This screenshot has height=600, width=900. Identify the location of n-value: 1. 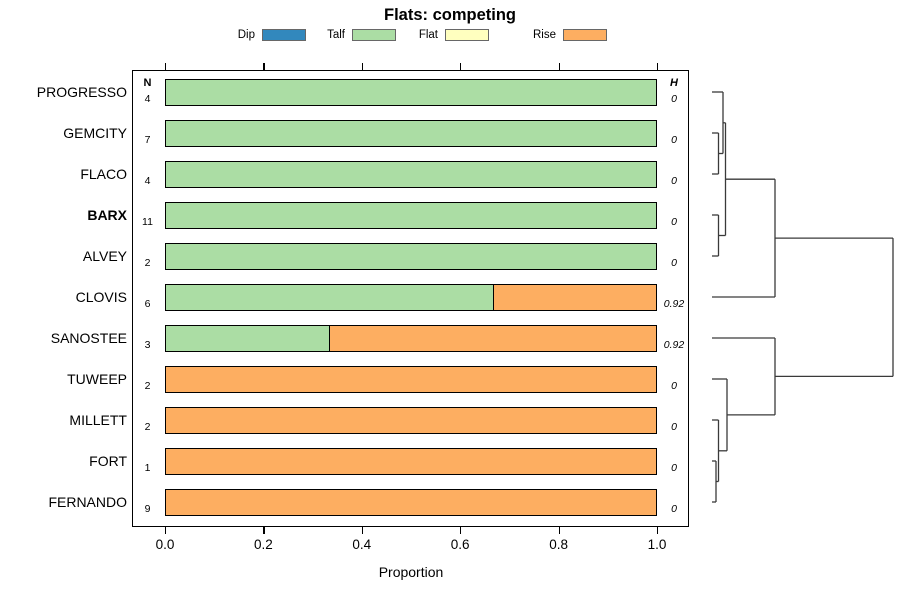
(147, 467).